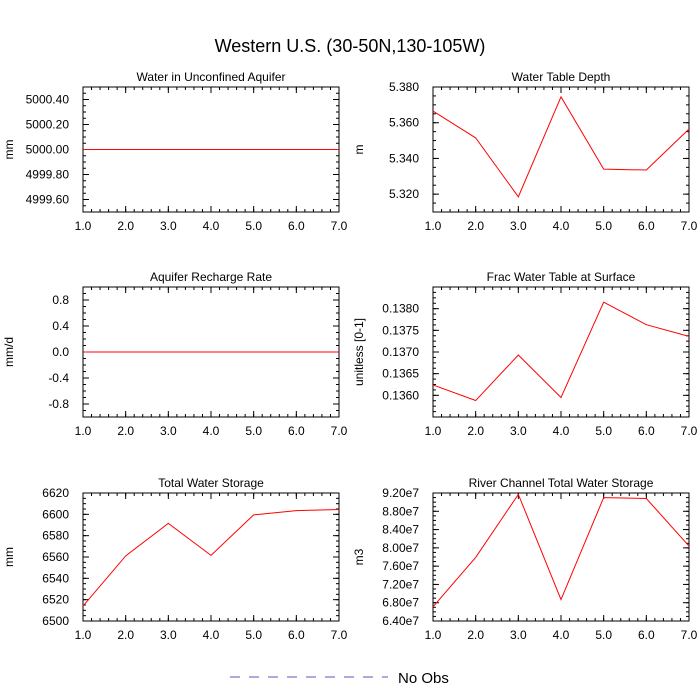 The image size is (700, 700). I want to click on y-axis-label: m, so click(359, 150).